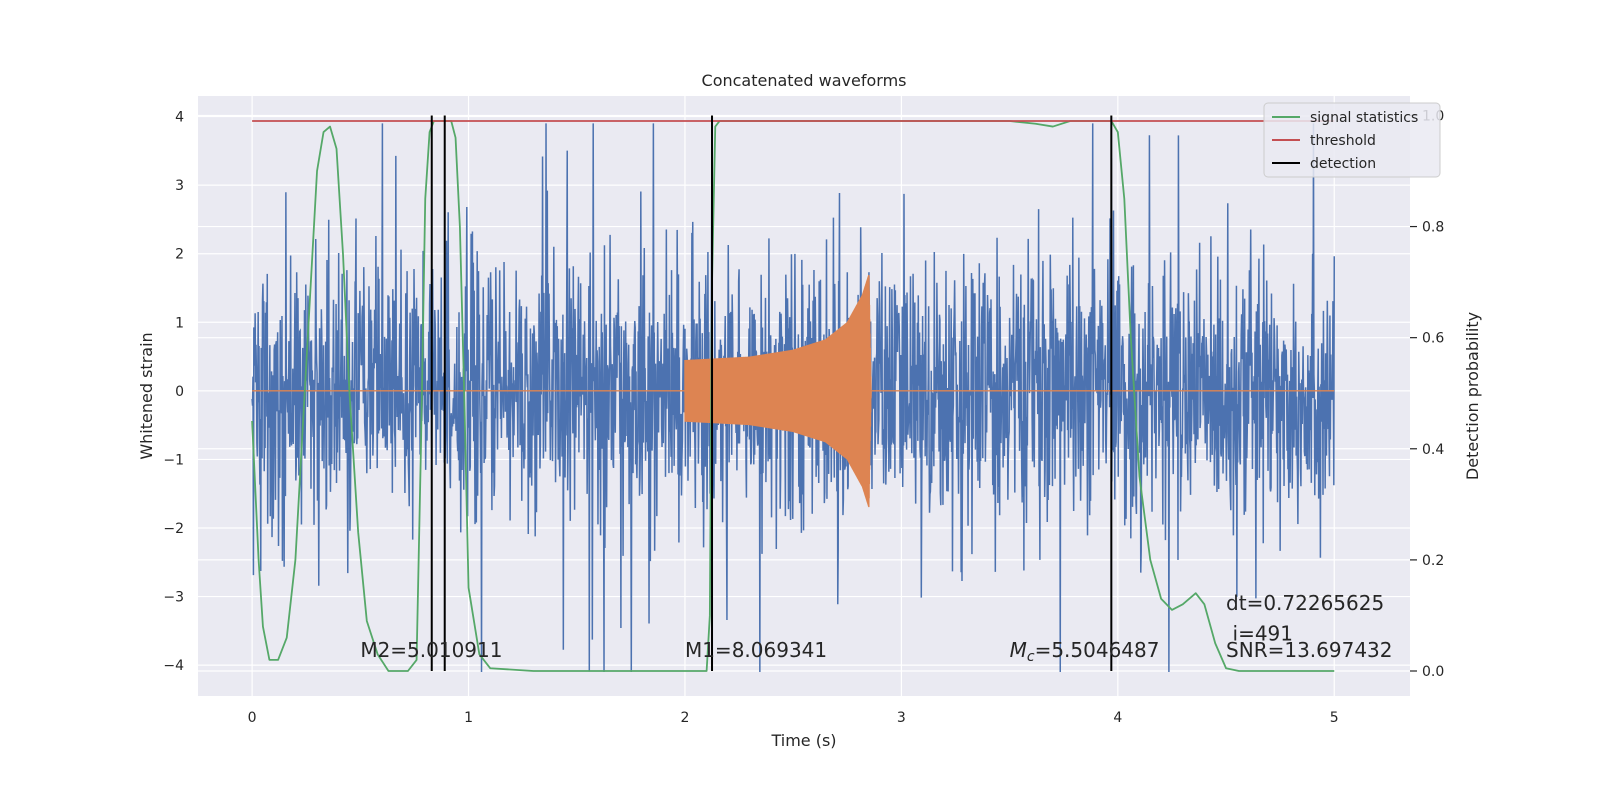  Describe the element at coordinates (173, 598) in the screenshot. I see `y-tick-label: −3` at that location.